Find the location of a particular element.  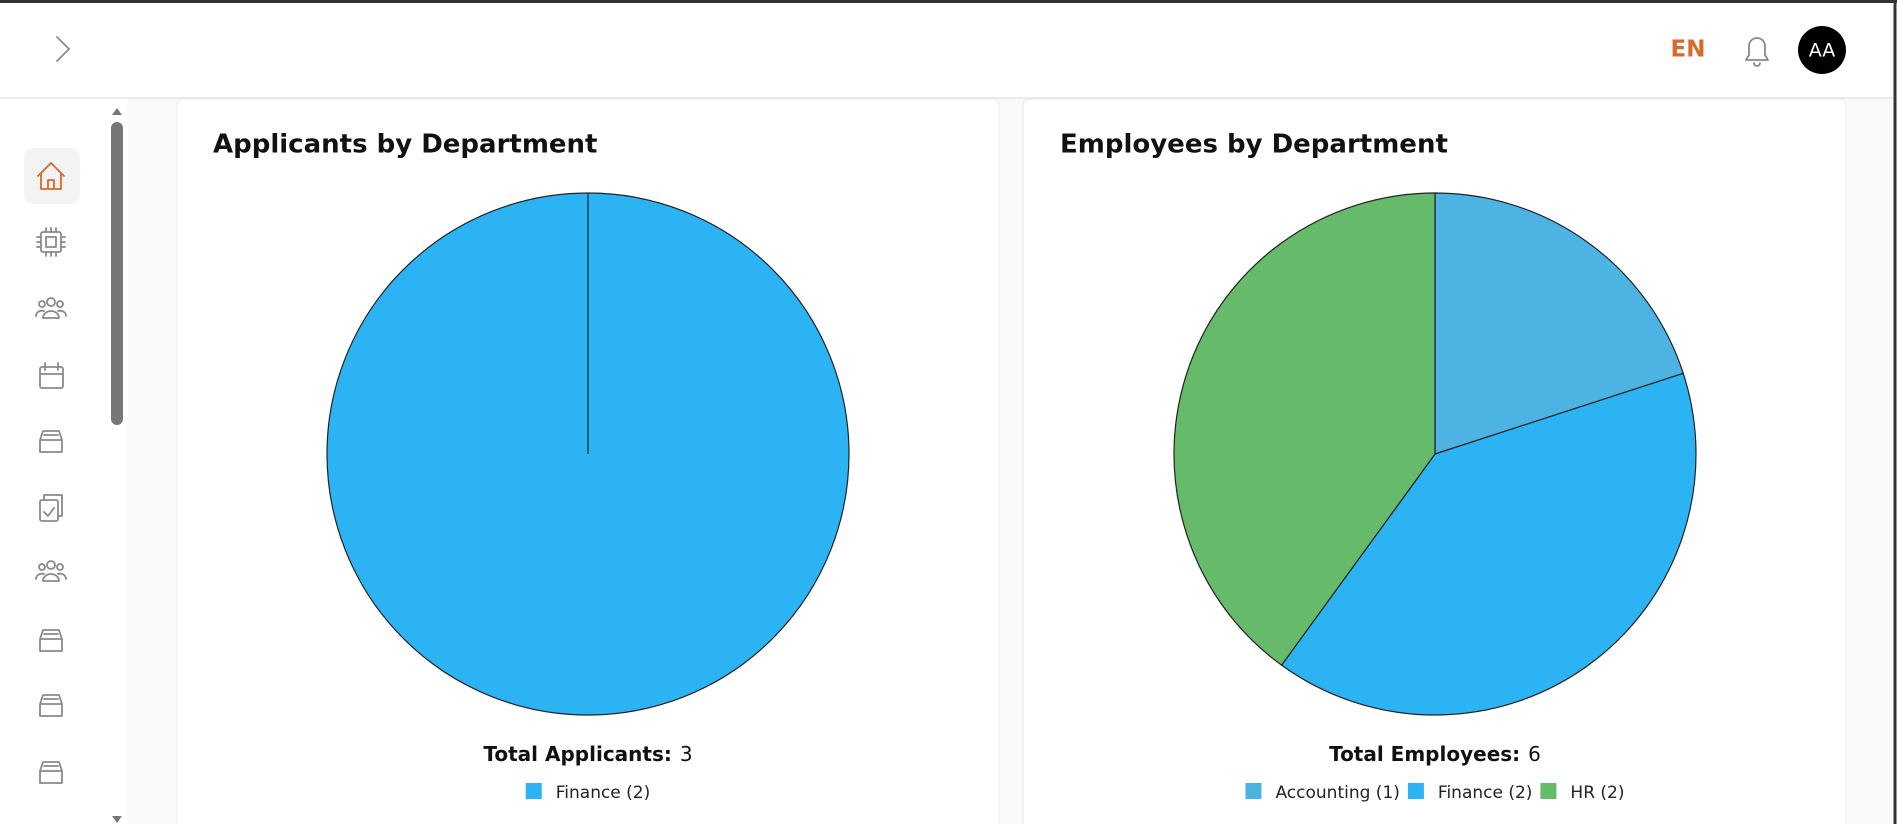

total: Total Applicants: 3 is located at coordinates (587, 754).